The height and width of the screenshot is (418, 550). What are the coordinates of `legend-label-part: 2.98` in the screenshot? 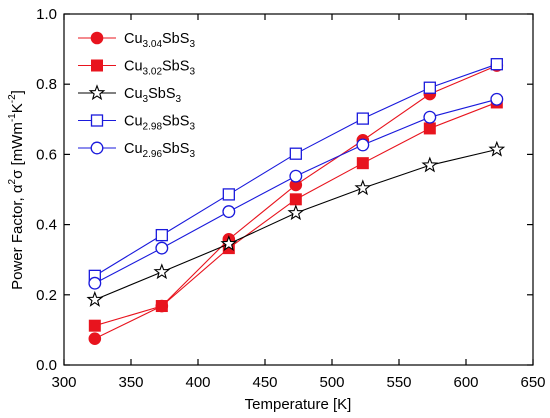 It's located at (153, 127).